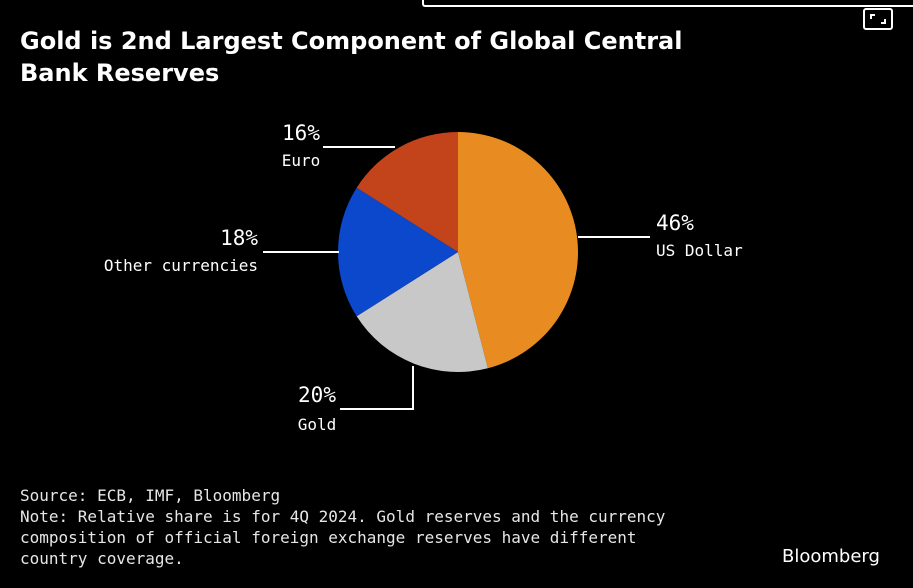 This screenshot has width=913, height=588. I want to click on pie-slice-gold, so click(422, 312).